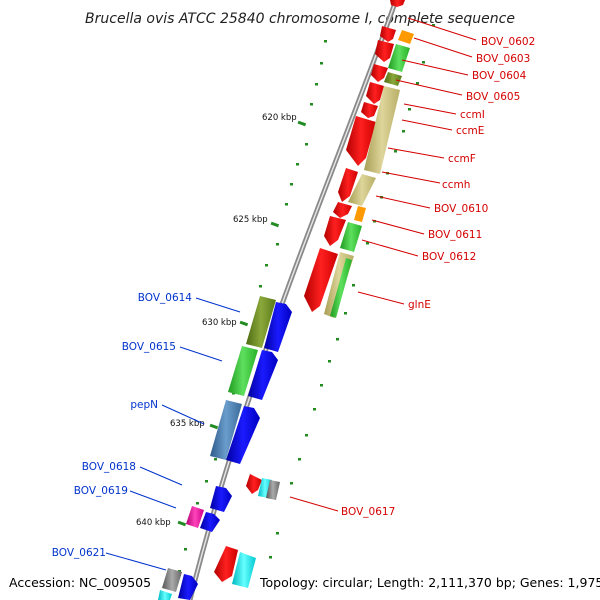 The width and height of the screenshot is (600, 600). Describe the element at coordinates (195, 517) in the screenshot. I see `gene-bar-bov0619-magenta` at that location.